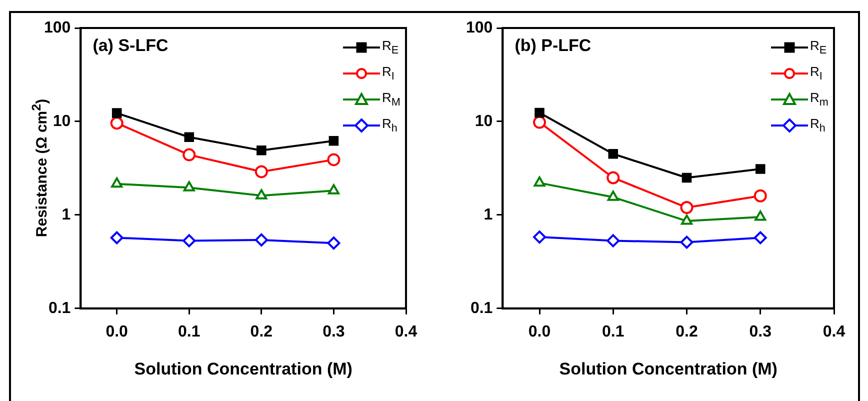 The width and height of the screenshot is (868, 401). What do you see at coordinates (391, 99) in the screenshot?
I see `legend-label: R$_{M}$` at bounding box center [391, 99].